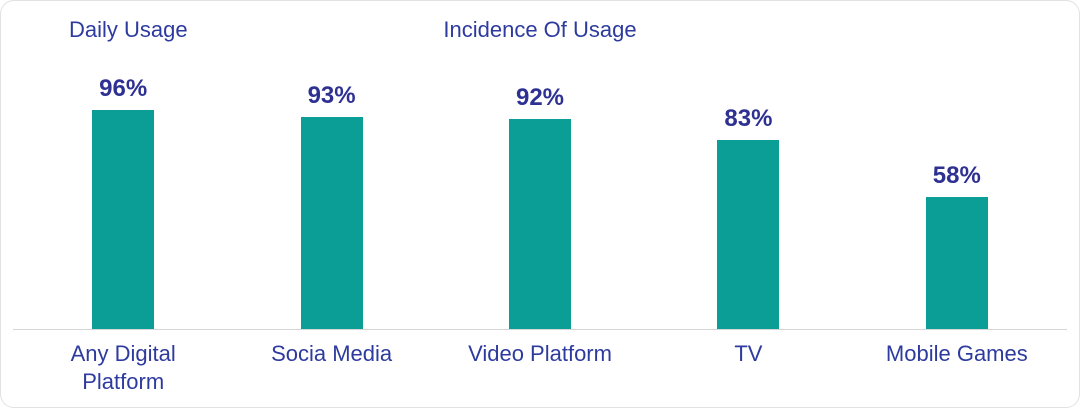 The width and height of the screenshot is (1080, 408). I want to click on category-label: Any Digital Platform, so click(123, 367).